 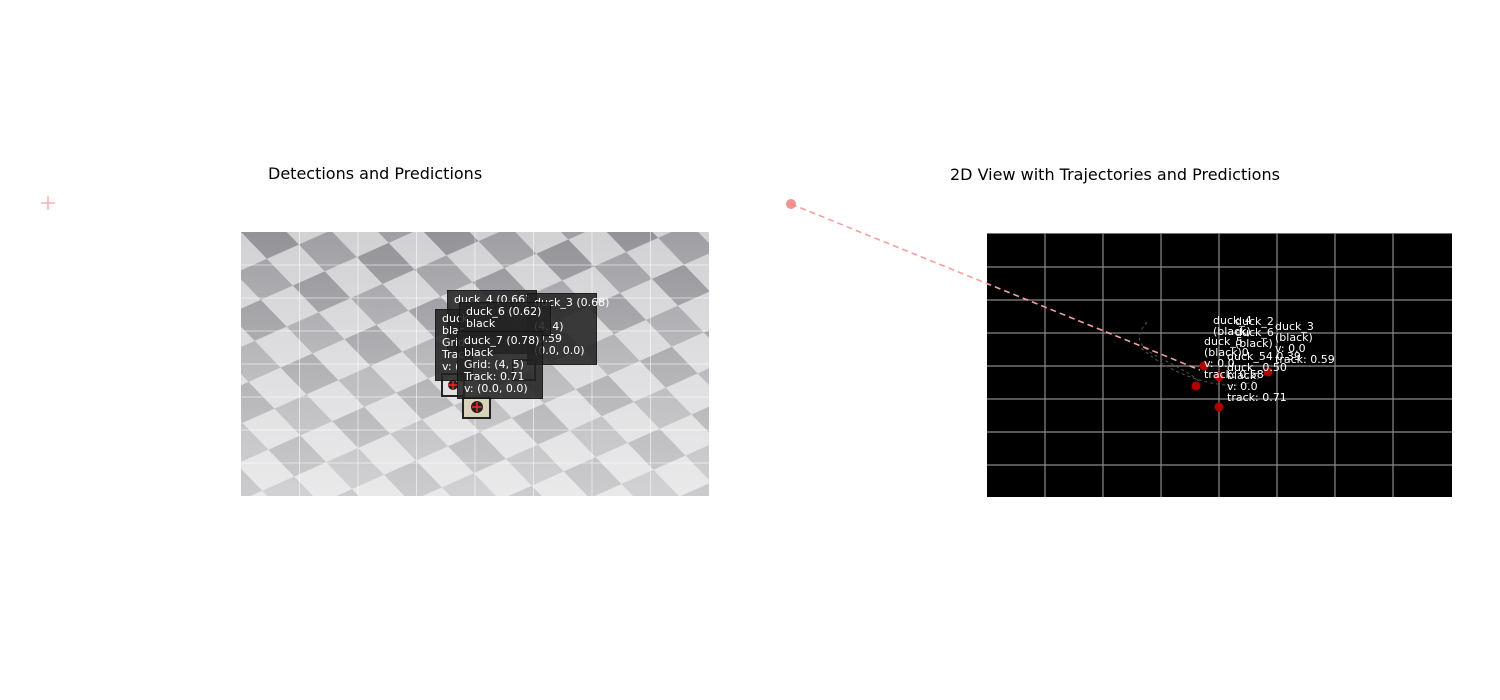 I want to click on detection-label-duck-6: duck_6 (0.62) black, so click(x=505, y=319).